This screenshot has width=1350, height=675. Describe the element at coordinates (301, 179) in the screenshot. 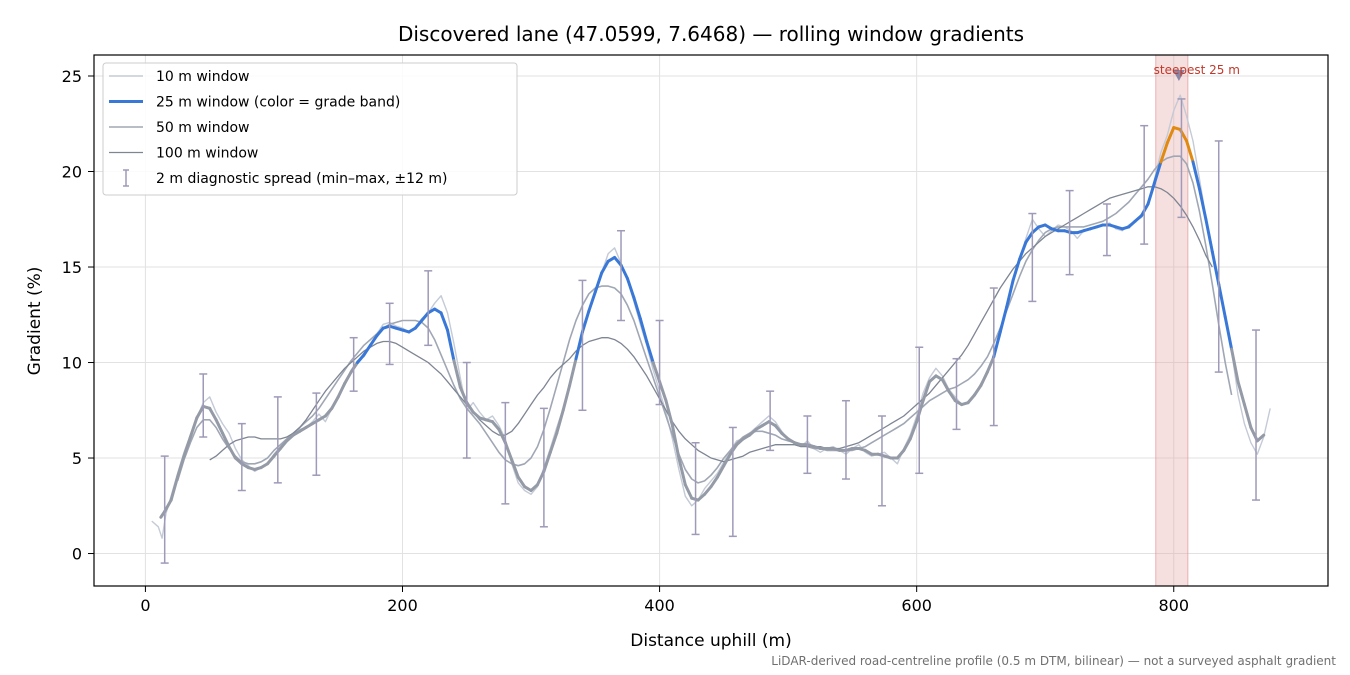

I see `legend-entry: 2 m diagnostic spread (min–max, ±12 m)` at that location.